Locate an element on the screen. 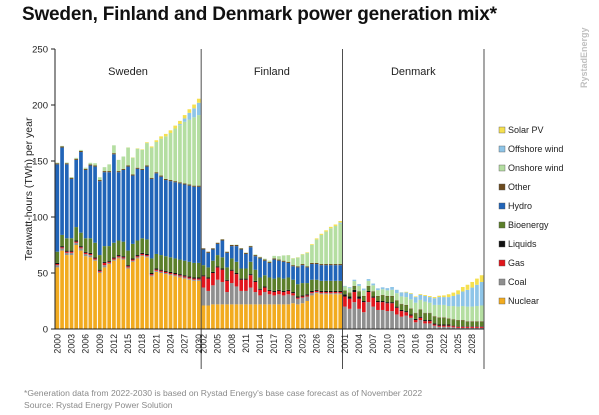 The height and width of the screenshot is (415, 599). y-tick-label: 0 is located at coordinates (45, 330).